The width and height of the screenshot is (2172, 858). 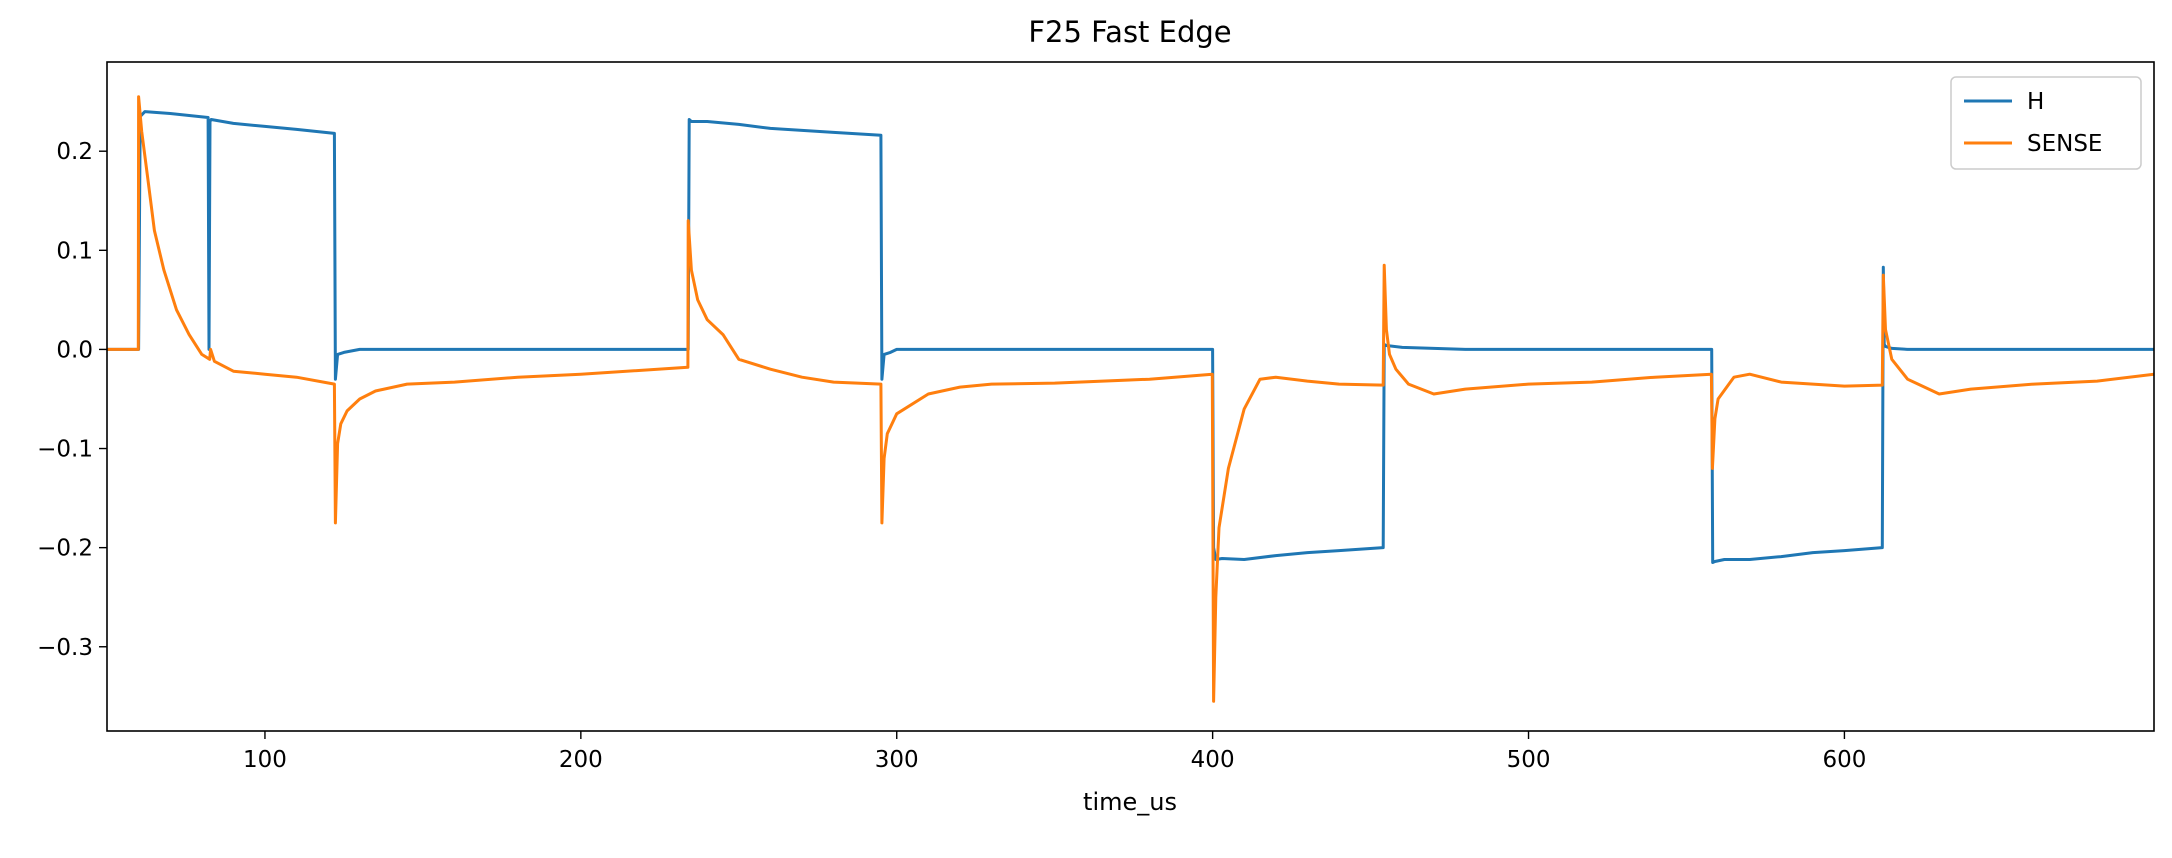 I want to click on legend: H SENSE, so click(x=2046, y=123).